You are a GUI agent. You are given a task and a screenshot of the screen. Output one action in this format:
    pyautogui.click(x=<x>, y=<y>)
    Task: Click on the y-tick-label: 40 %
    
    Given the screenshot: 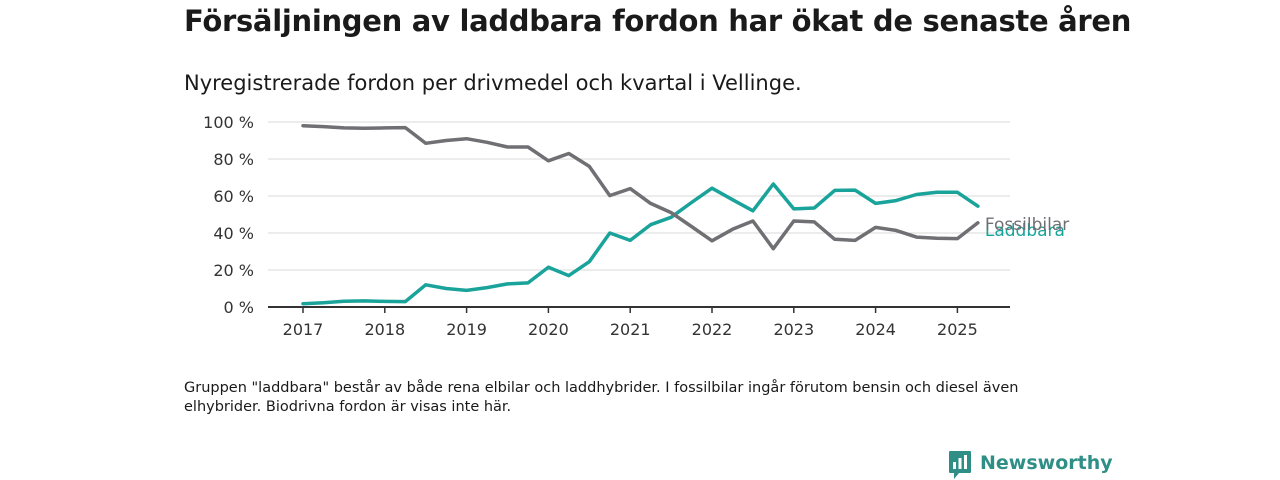 What is the action you would take?
    pyautogui.click(x=233, y=233)
    